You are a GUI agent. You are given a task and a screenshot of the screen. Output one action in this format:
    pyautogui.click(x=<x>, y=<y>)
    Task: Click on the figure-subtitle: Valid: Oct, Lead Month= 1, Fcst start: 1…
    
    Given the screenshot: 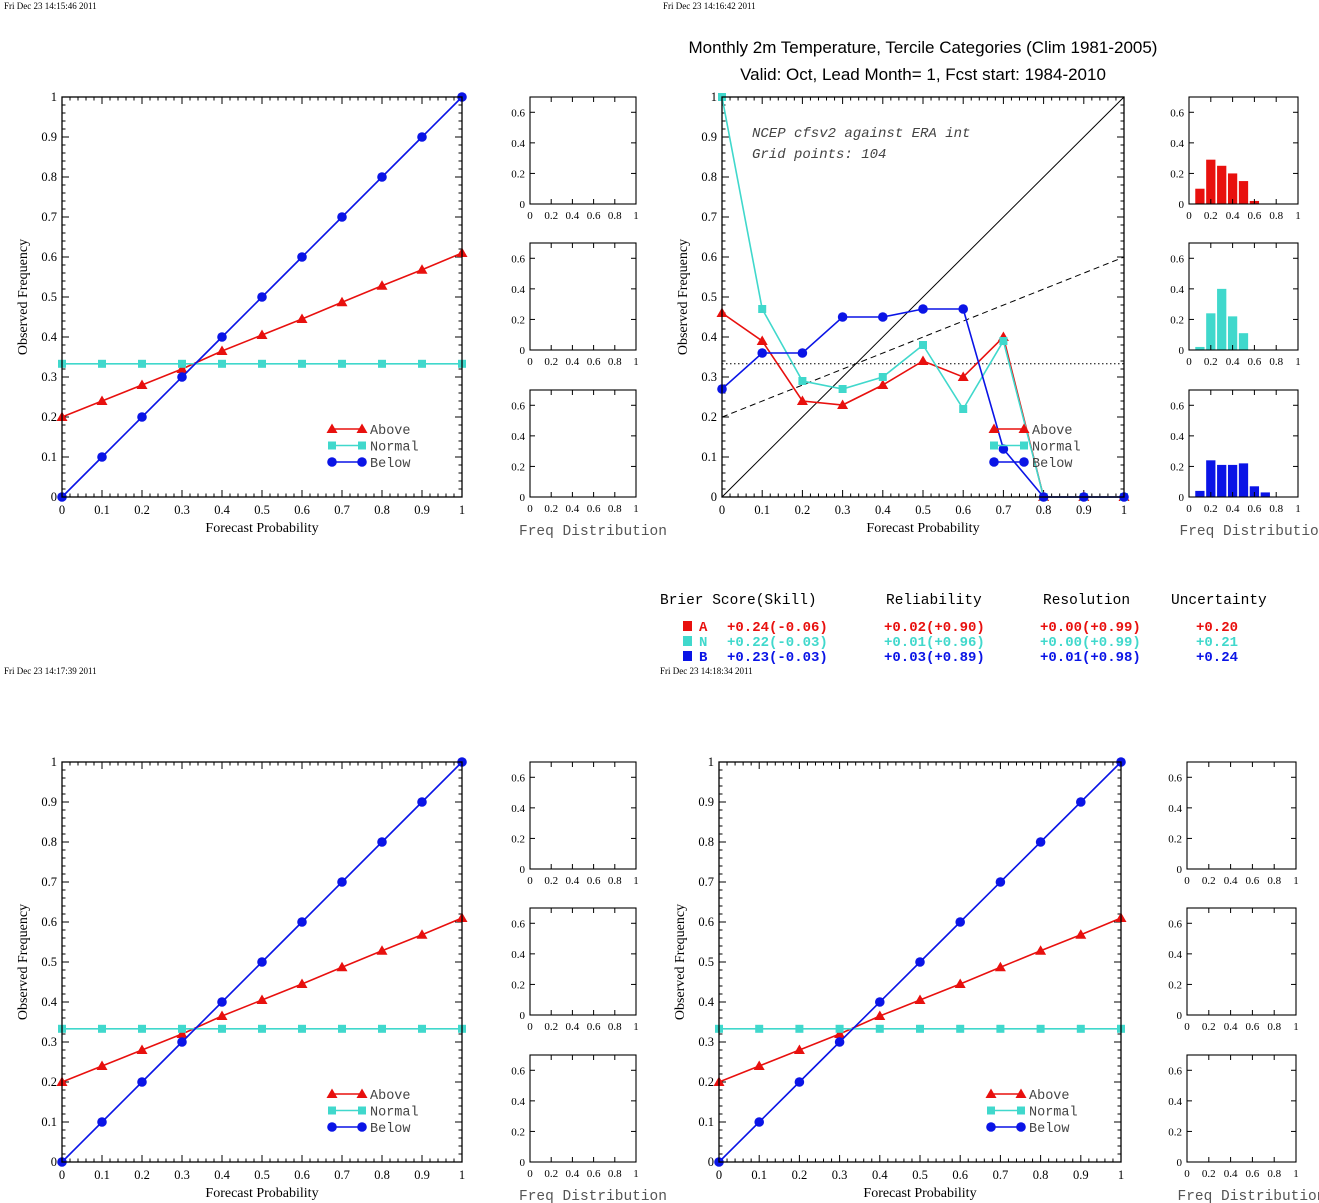 What is the action you would take?
    pyautogui.click(x=923, y=74)
    